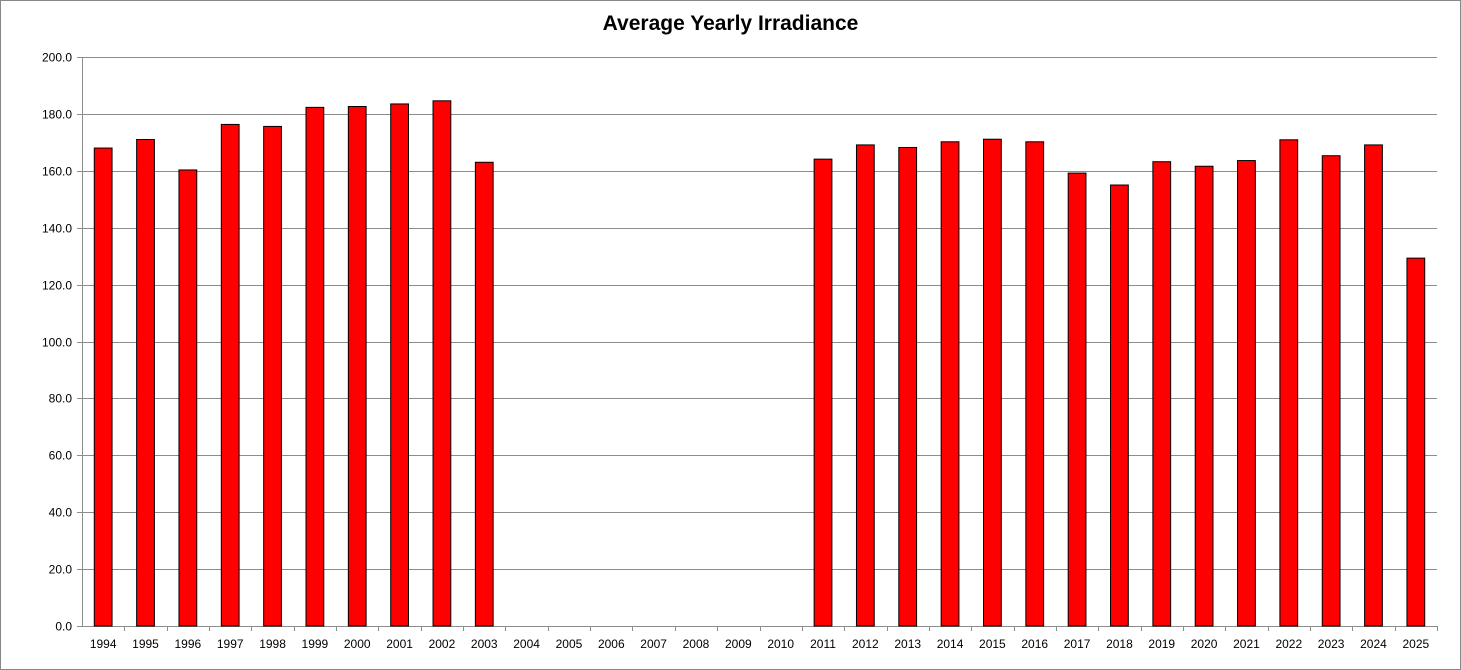  What do you see at coordinates (1119, 405) in the screenshot?
I see `bar-2018` at bounding box center [1119, 405].